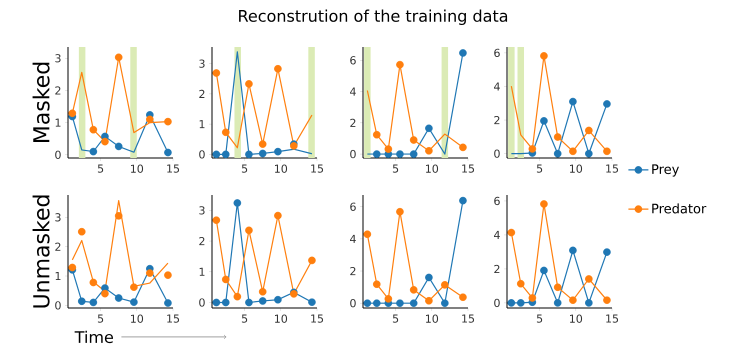 Image resolution: width=747 pixels, height=362 pixels. What do you see at coordinates (41, 102) in the screenshot?
I see `y-axis-title: Masked` at bounding box center [41, 102].